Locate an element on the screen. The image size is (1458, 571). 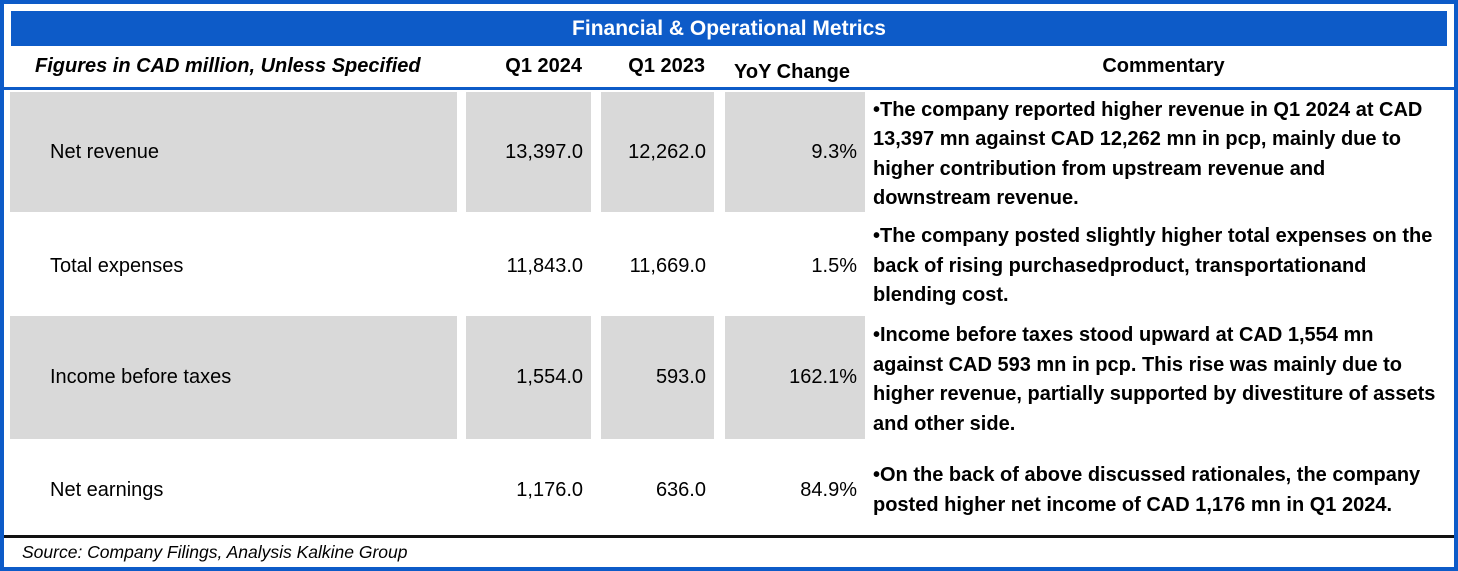
column-header-yoy-change: YoY Change is located at coordinates (792, 71).